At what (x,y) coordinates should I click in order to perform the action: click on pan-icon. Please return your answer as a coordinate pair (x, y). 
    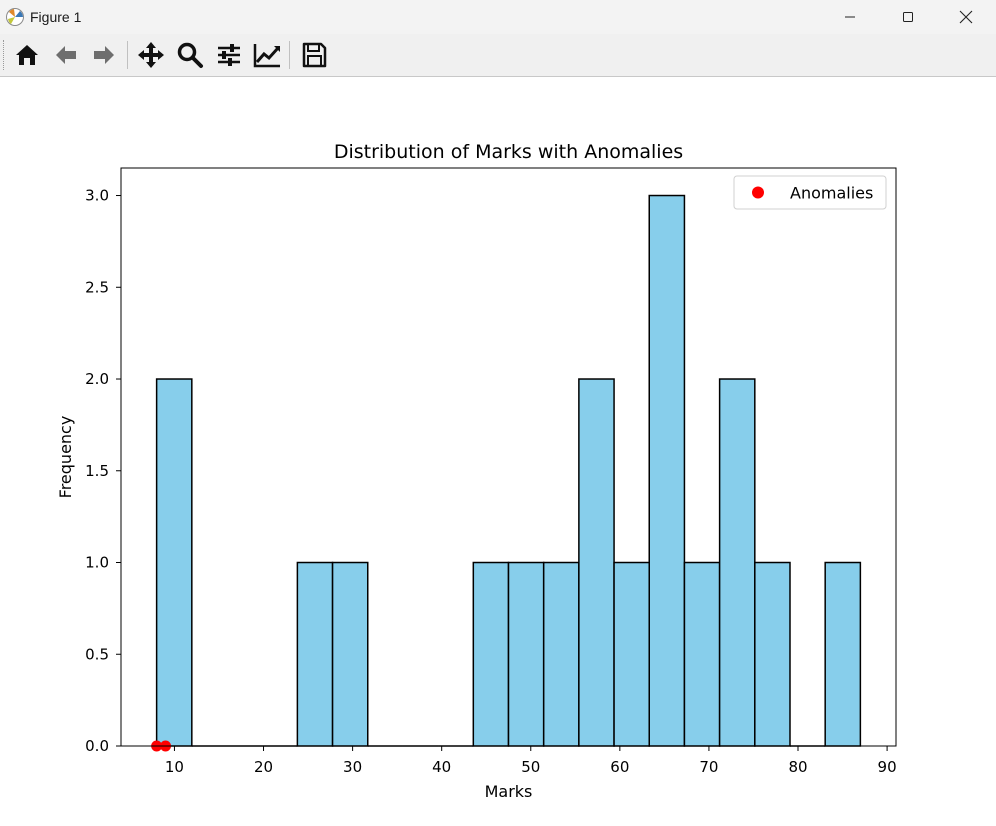
    Looking at the image, I should click on (151, 55).